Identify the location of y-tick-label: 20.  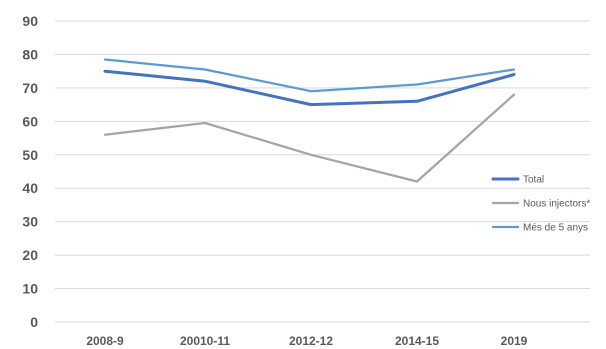
(30, 255).